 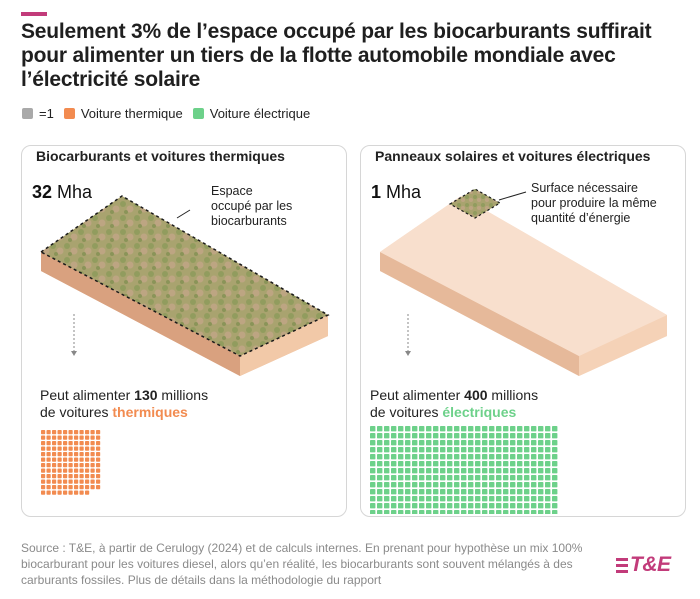 I want to click on solar-result-suffix: millions, so click(x=513, y=395).